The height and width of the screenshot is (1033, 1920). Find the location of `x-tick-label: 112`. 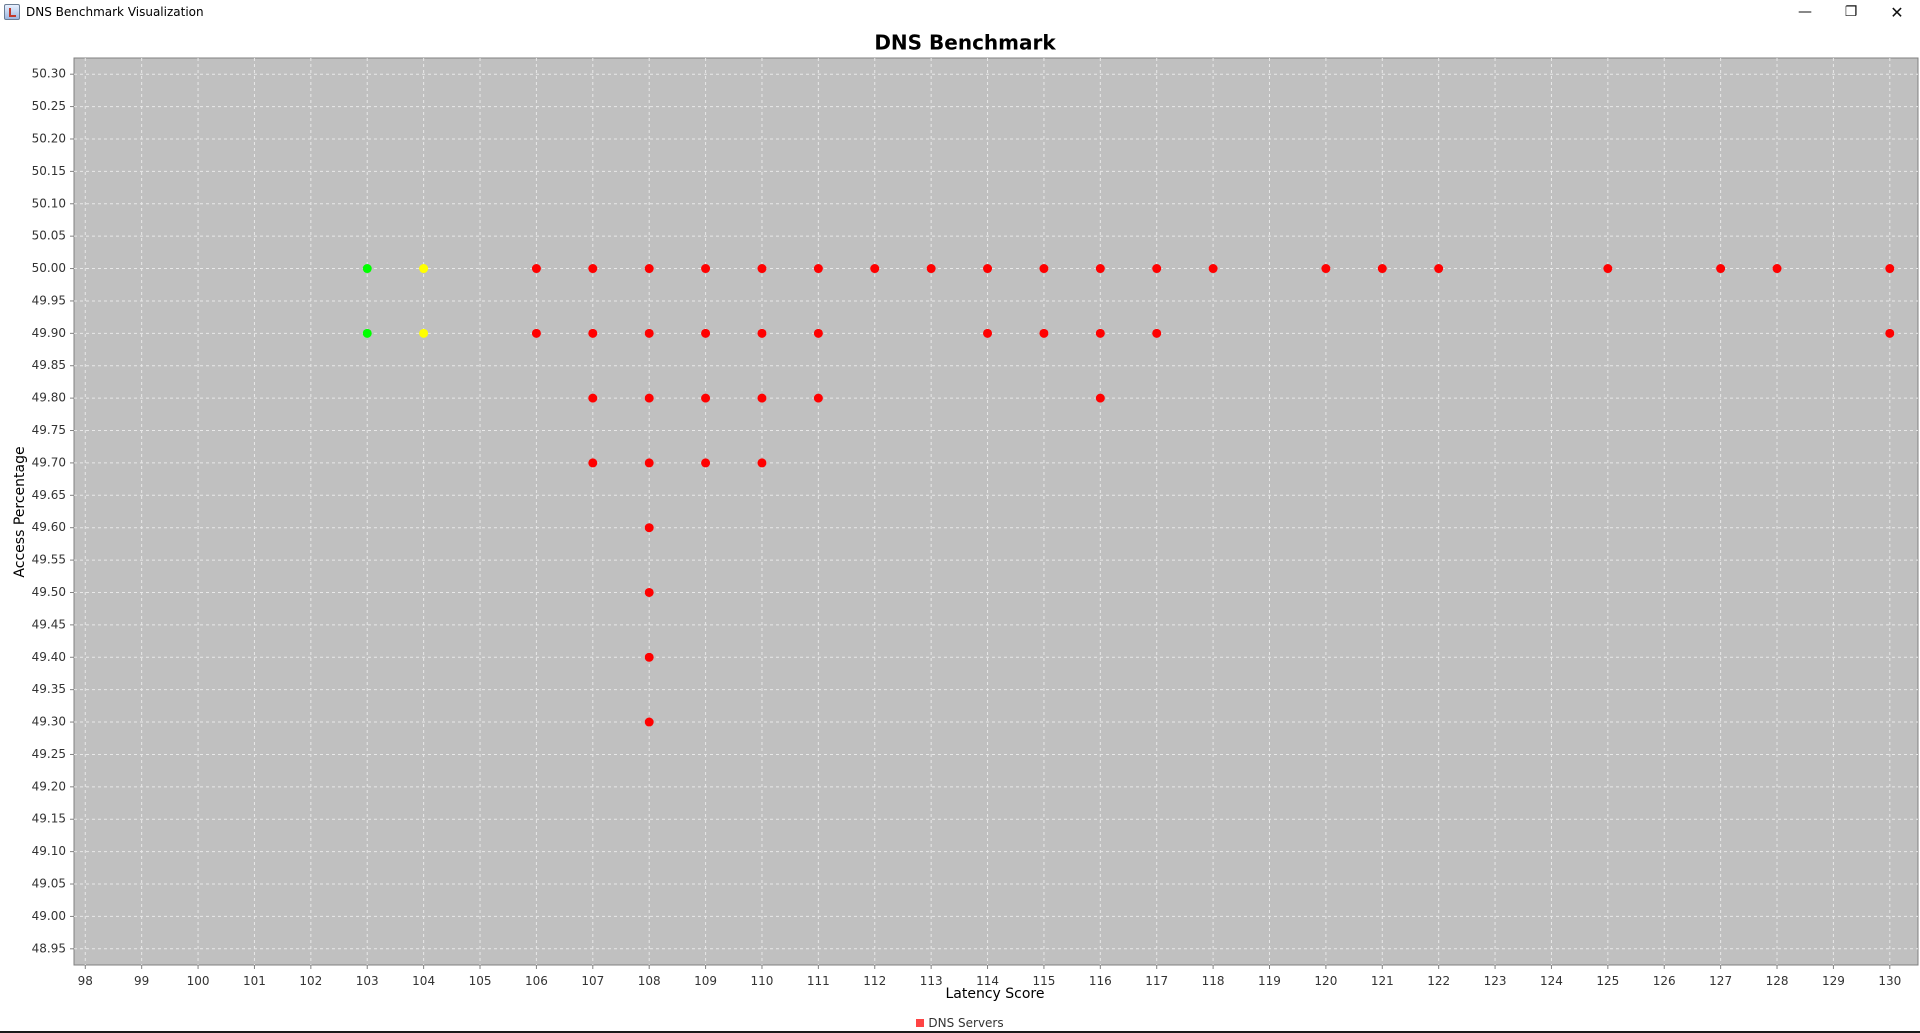

x-tick-label: 112 is located at coordinates (874, 981).